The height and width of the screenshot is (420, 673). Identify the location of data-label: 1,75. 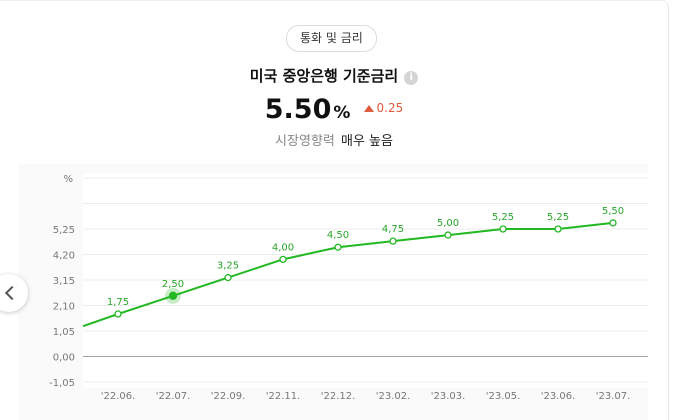
(118, 302).